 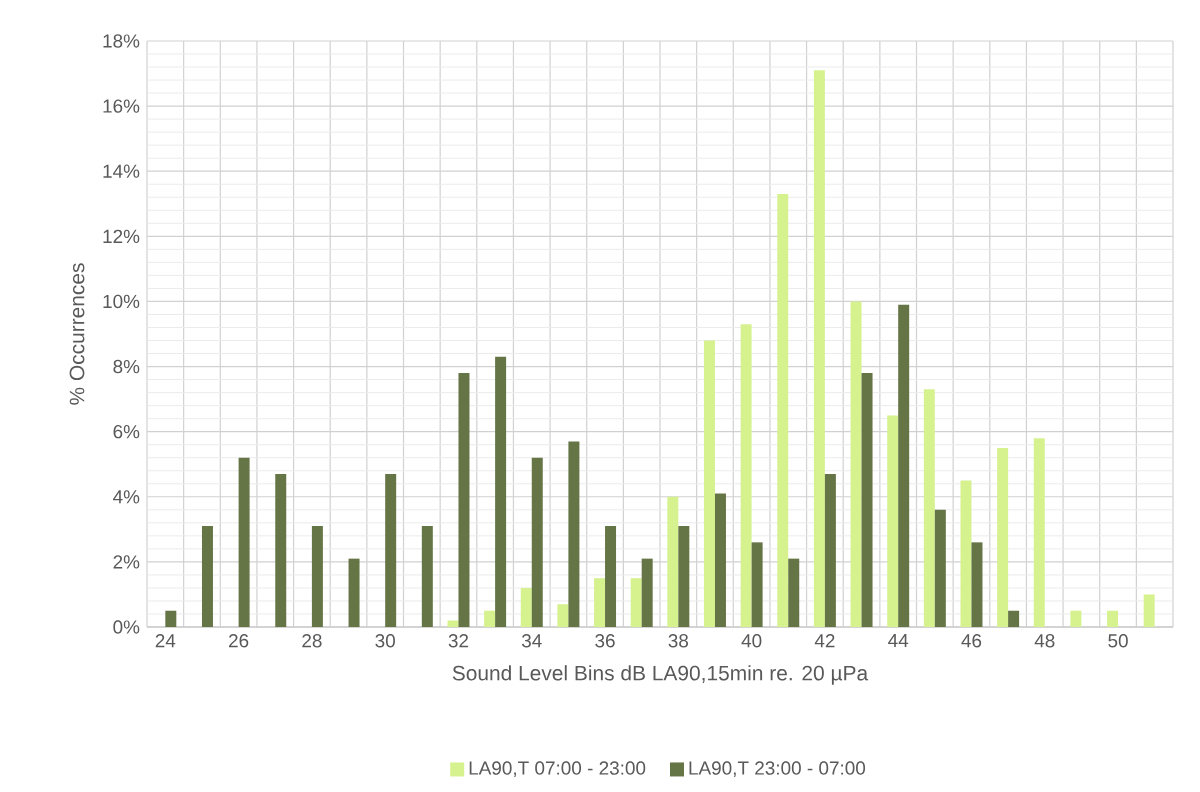 I want to click on x-tick-label: 42, so click(x=824, y=641).